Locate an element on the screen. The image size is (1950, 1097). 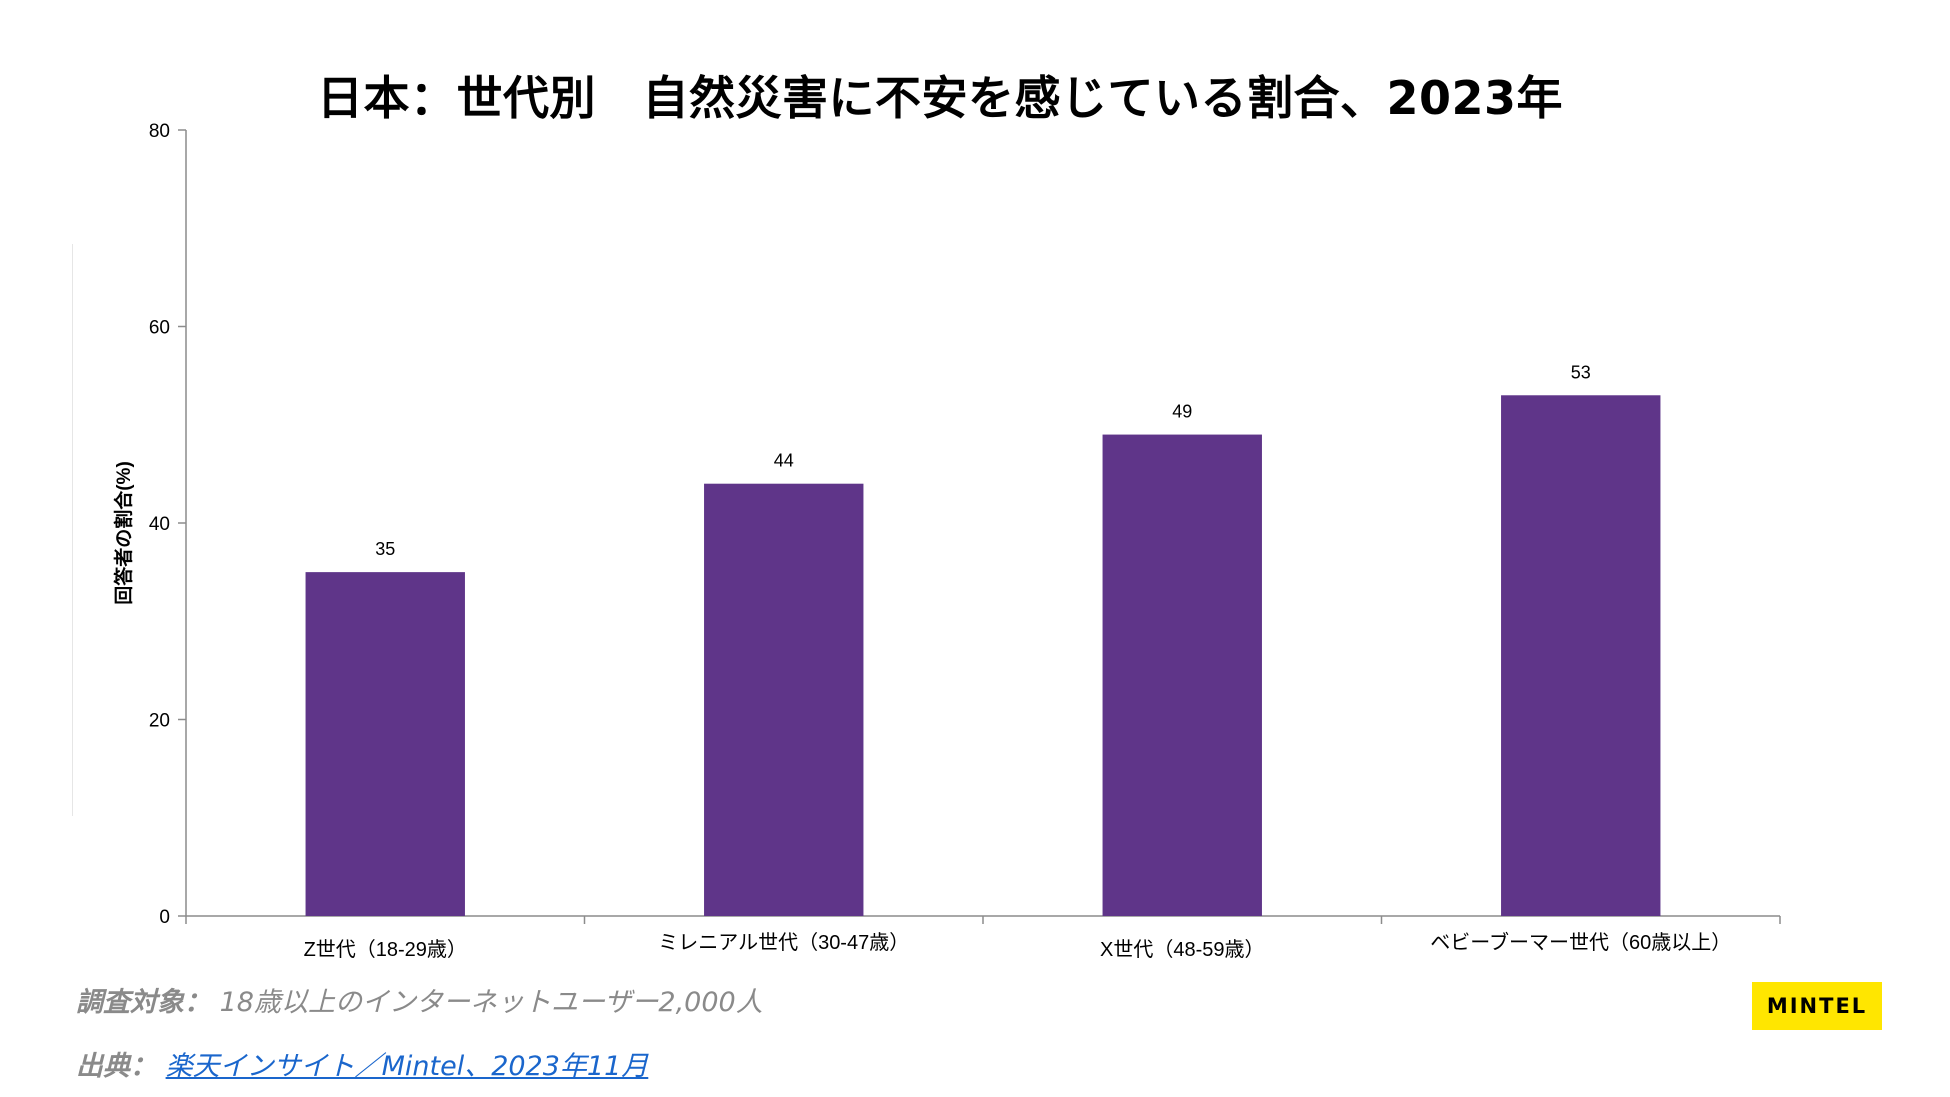
survey-text: 18歳以上のインターネットユーザー2,000人 is located at coordinates (491, 1002).